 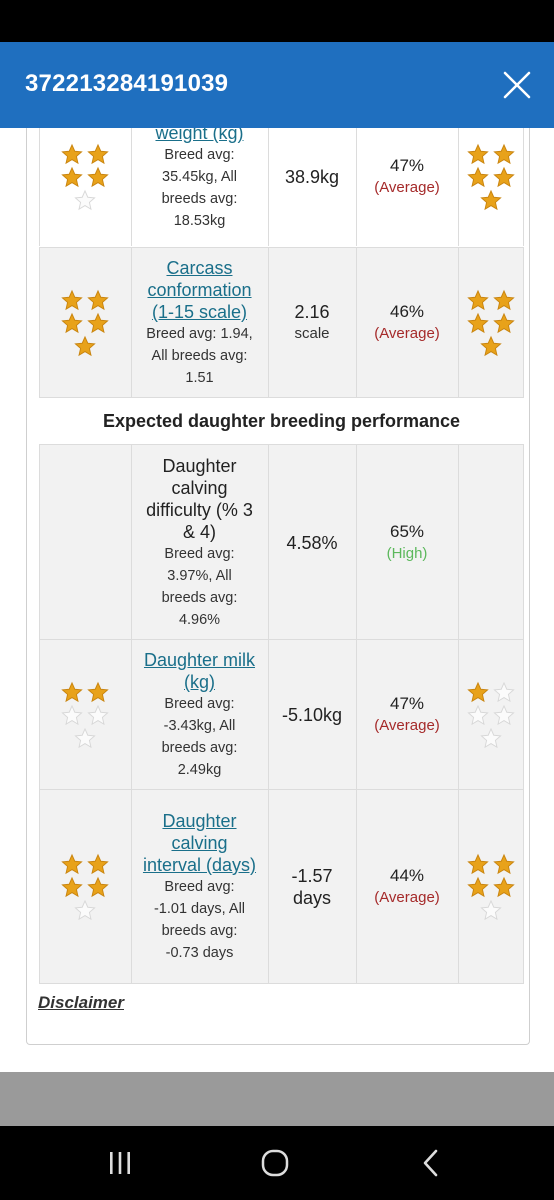 I want to click on back-button, so click(x=431, y=1163).